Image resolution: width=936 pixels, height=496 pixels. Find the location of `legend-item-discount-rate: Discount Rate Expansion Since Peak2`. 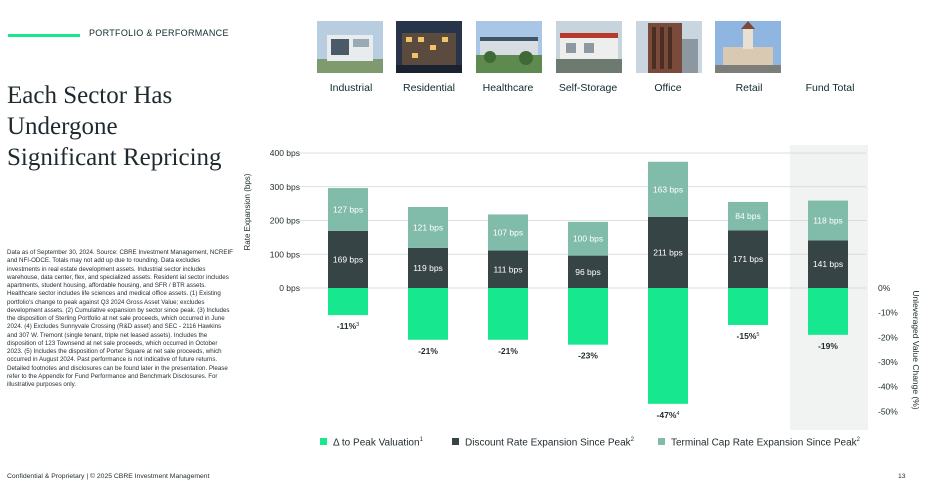

legend-item-discount-rate: Discount Rate Expansion Since Peak2 is located at coordinates (543, 442).